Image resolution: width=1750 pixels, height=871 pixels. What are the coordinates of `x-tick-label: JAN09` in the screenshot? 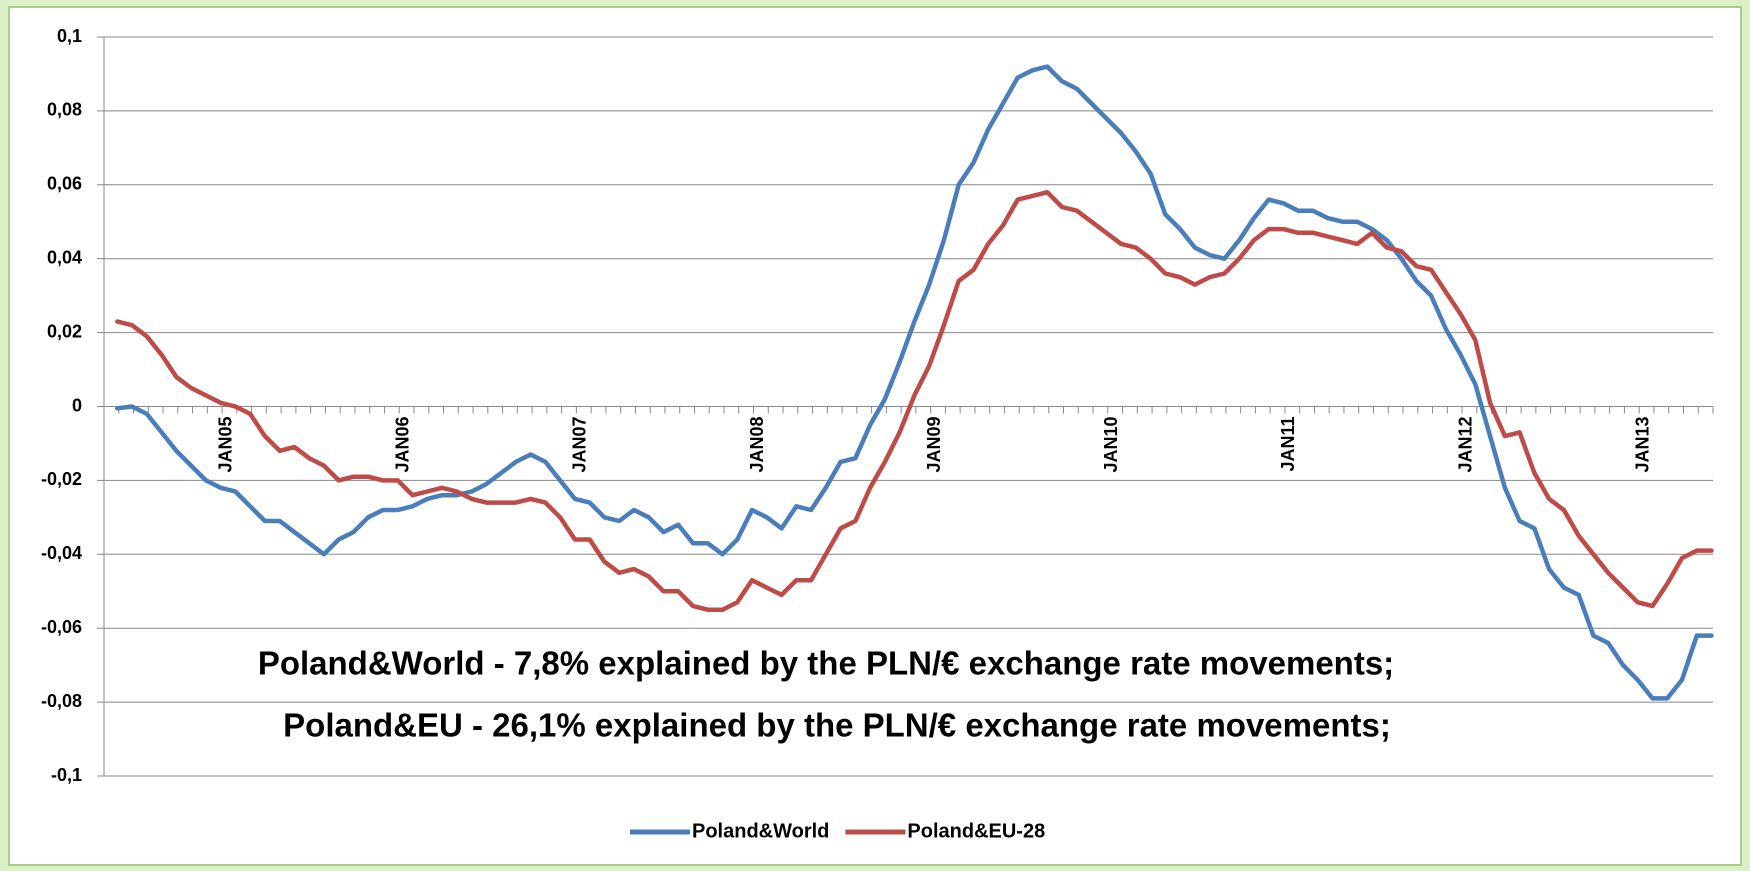 It's located at (934, 445).